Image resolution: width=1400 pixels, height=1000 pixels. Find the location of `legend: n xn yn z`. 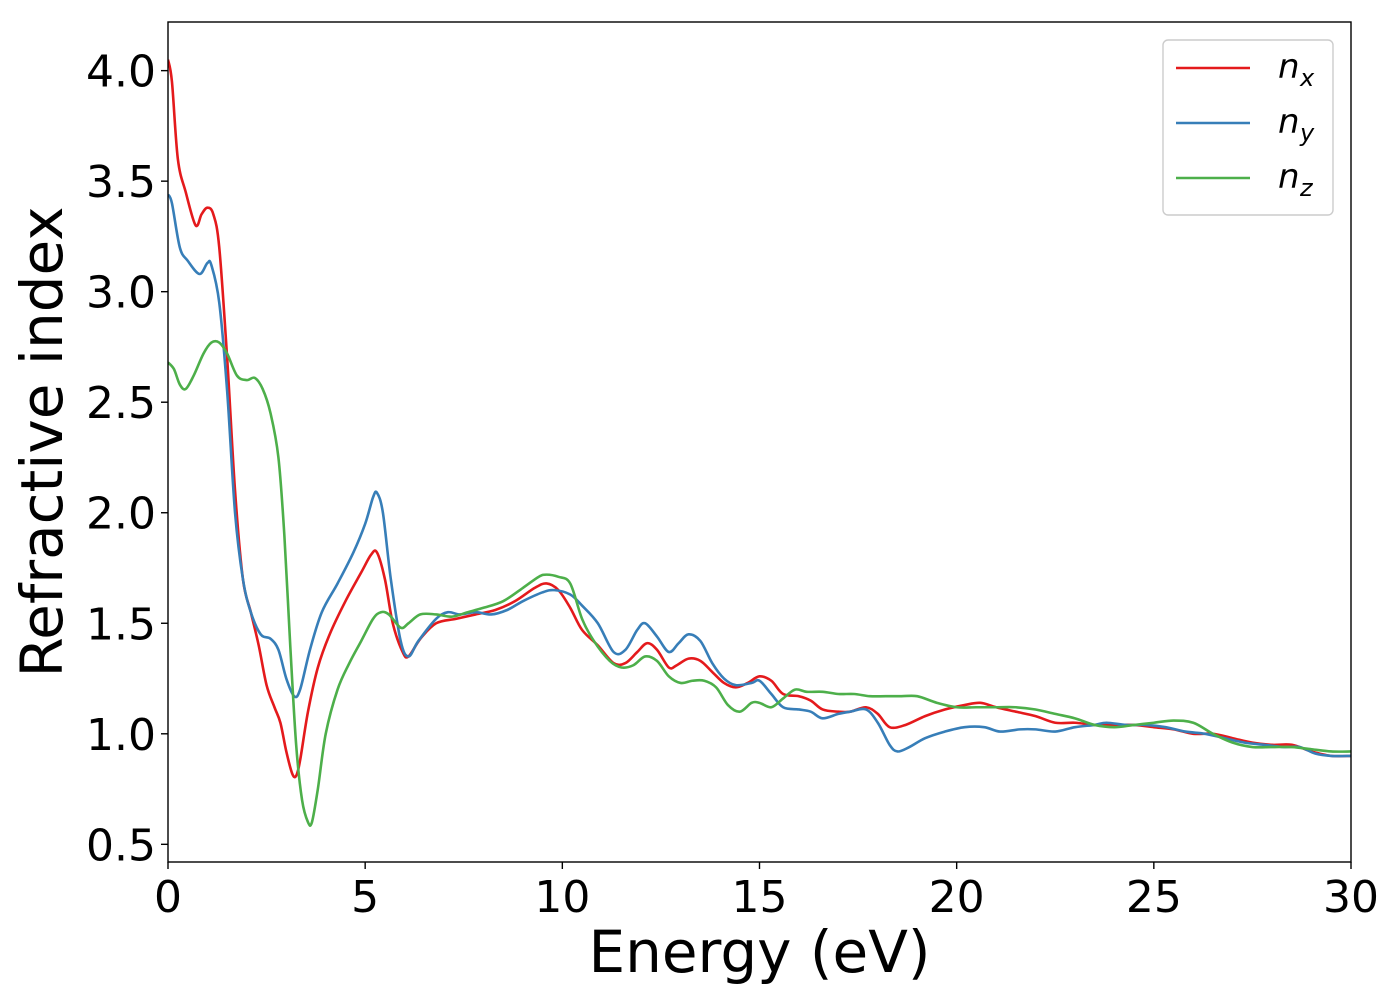

legend: n xn yn z is located at coordinates (1248, 127).